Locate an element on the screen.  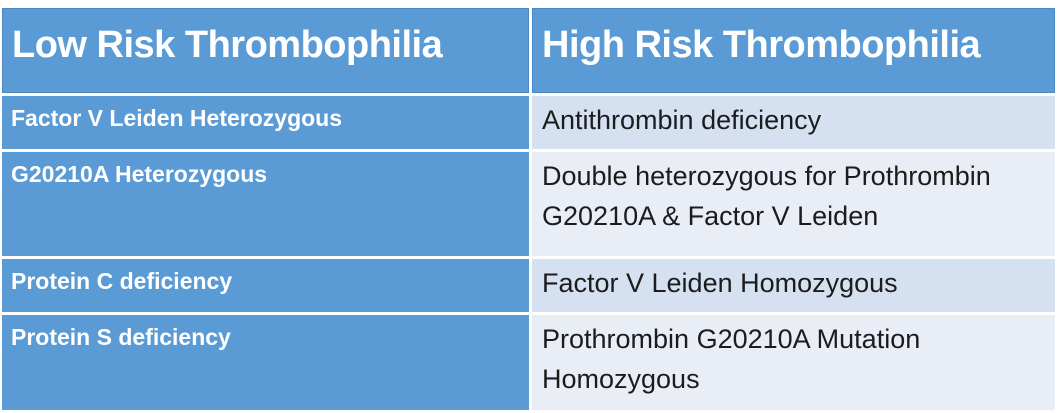
table-cell-high-risk-row-1: Antithrombin deficiency is located at coordinates (793, 122).